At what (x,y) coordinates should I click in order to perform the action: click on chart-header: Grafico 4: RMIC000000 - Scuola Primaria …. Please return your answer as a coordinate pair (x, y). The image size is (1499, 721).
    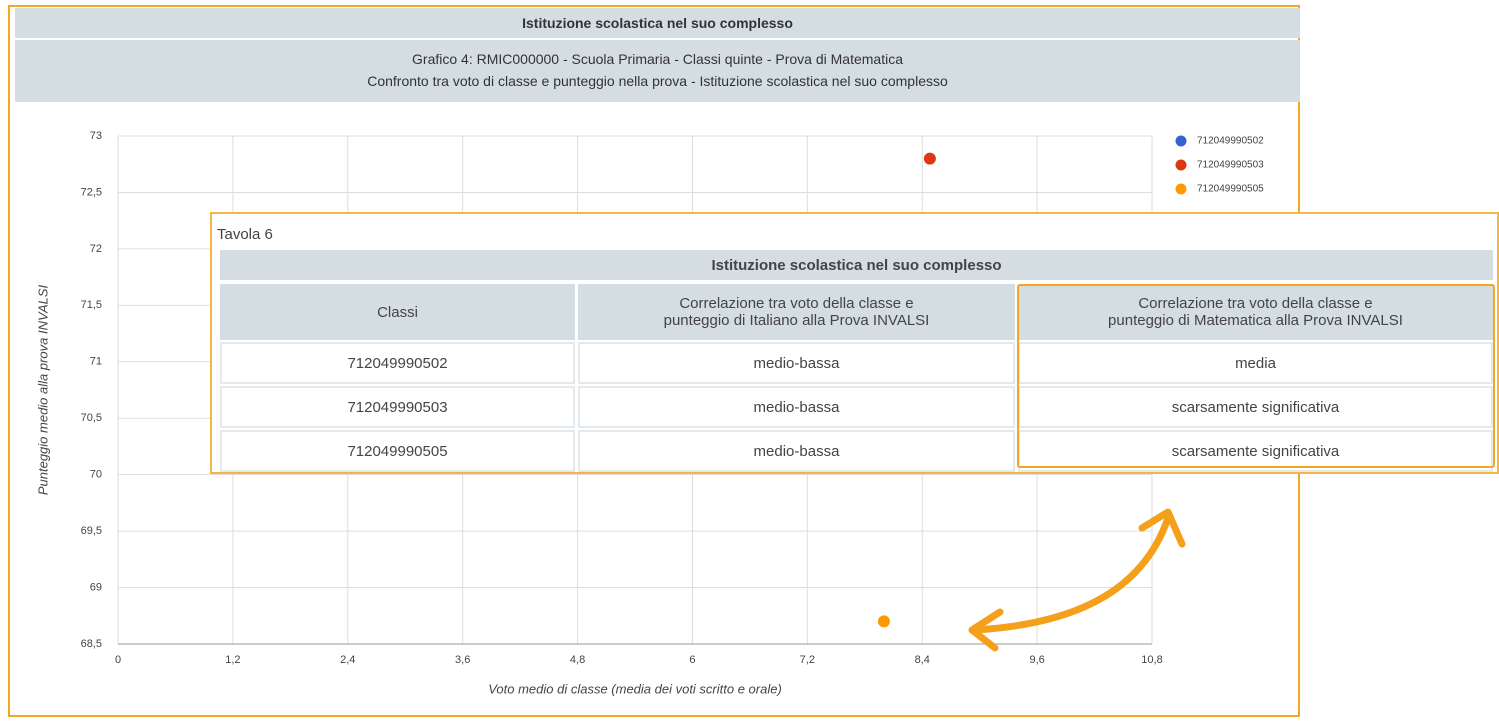
    Looking at the image, I should click on (657, 71).